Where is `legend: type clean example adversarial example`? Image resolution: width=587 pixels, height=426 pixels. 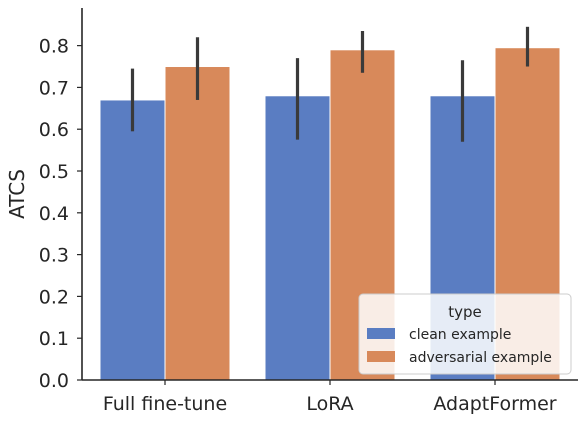
legend: type clean example adversarial example is located at coordinates (465, 334).